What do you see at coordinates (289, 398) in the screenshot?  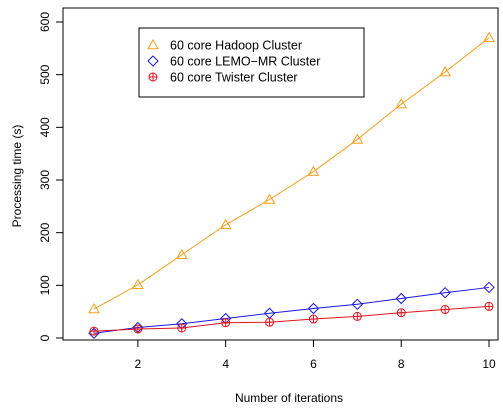 I see `x-axis-label: Number of iterations` at bounding box center [289, 398].